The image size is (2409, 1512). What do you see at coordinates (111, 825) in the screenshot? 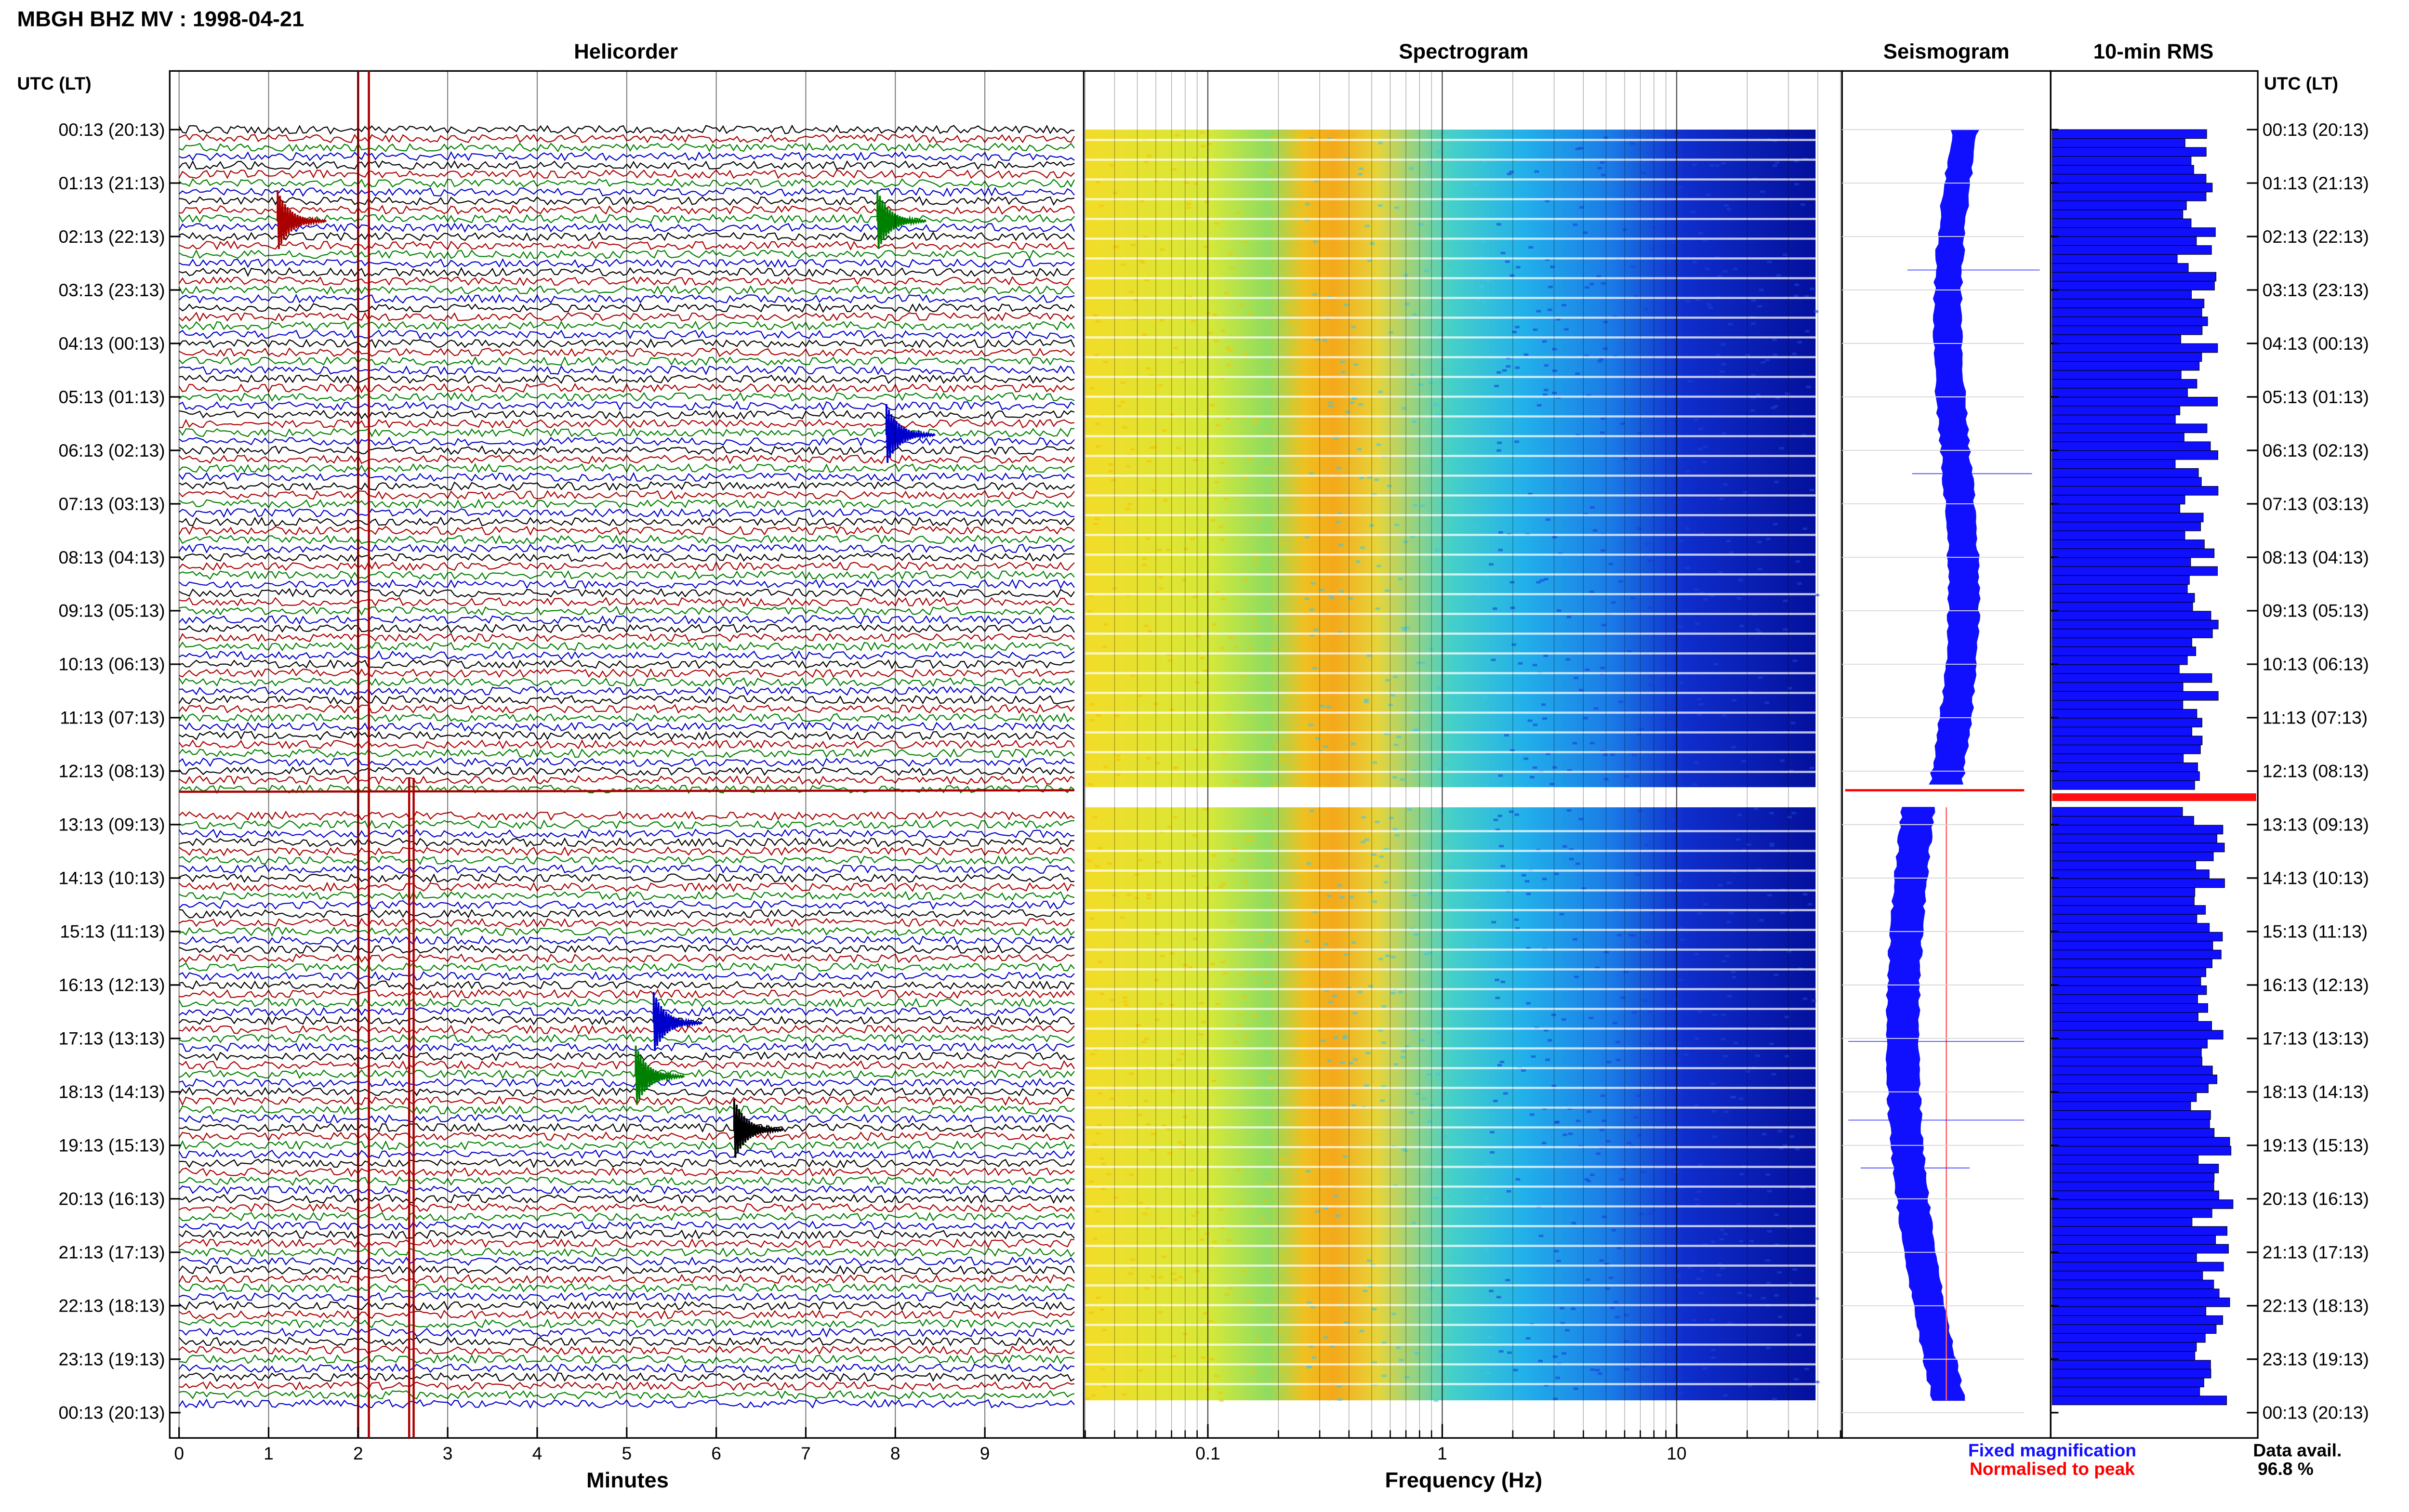
I see `row-label-left: 13:13 (09:13)` at bounding box center [111, 825].